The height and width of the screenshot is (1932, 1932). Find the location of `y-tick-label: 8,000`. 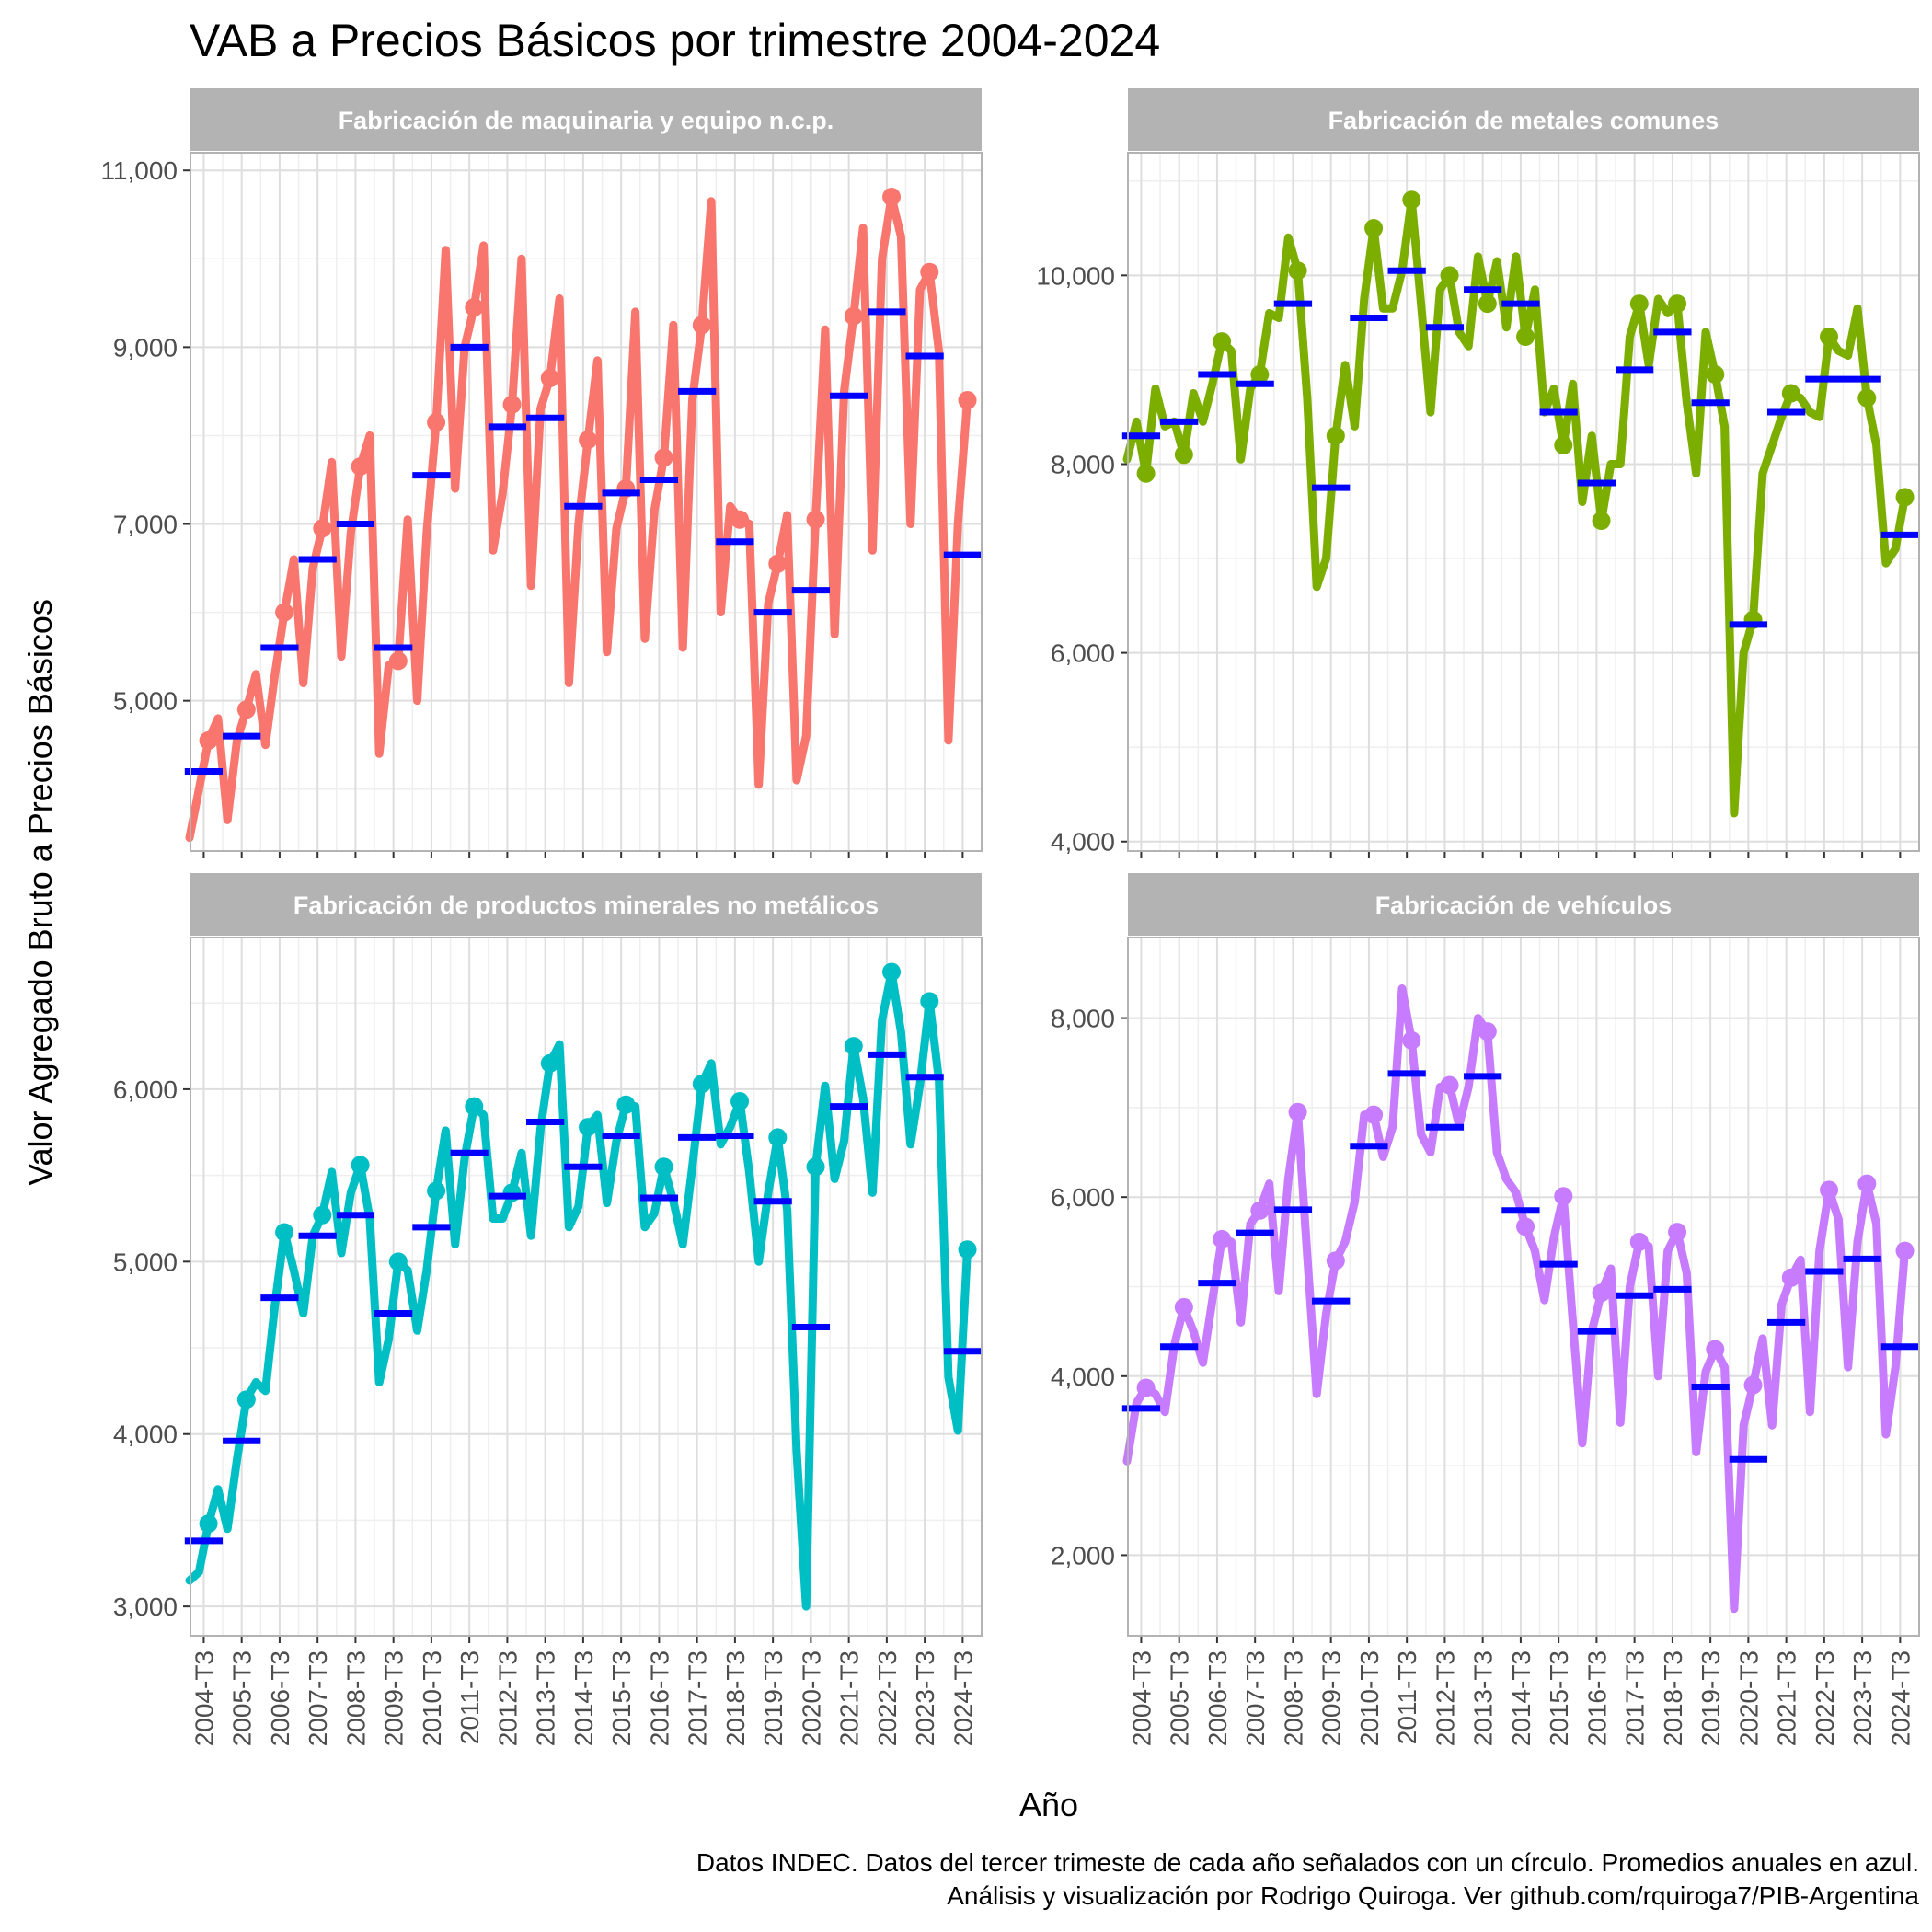

y-tick-label: 8,000 is located at coordinates (1083, 1019).